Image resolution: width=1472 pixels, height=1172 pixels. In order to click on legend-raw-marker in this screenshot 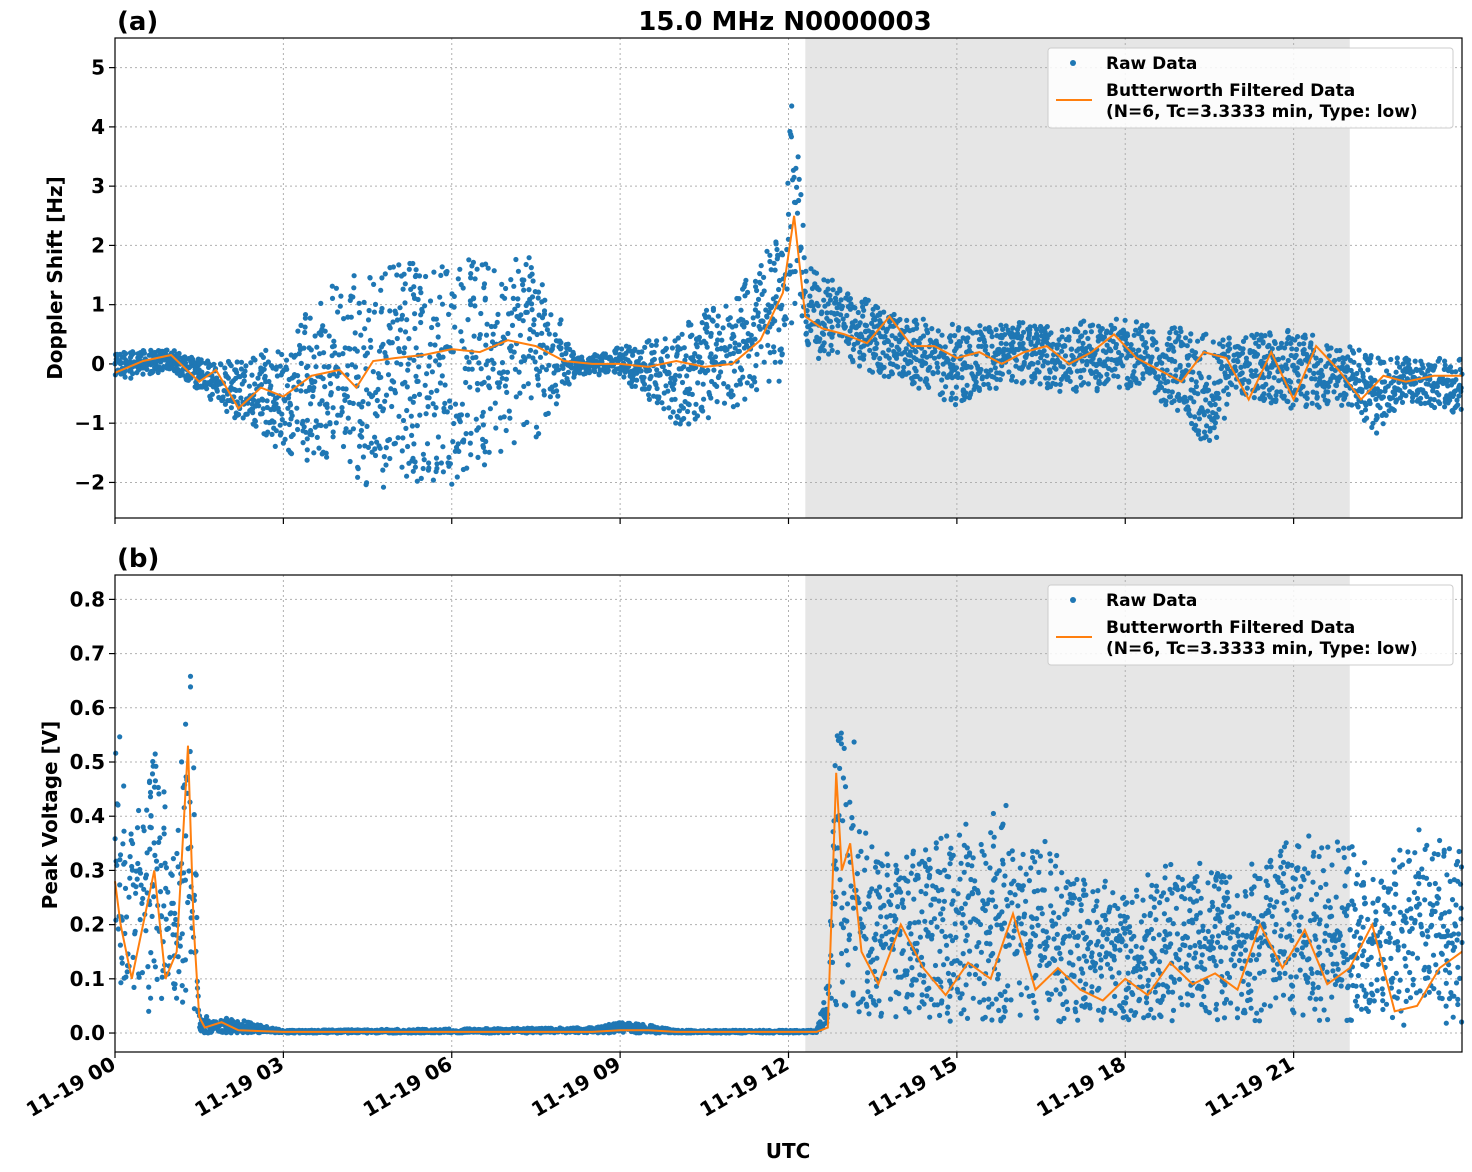, I will do `click(1073, 63)`.